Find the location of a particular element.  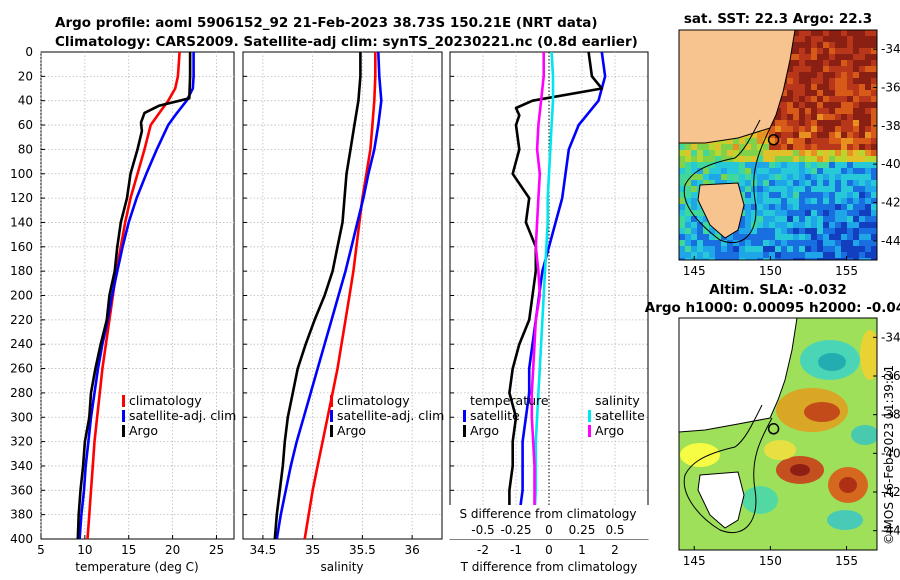

map-y-tick-label: -38 is located at coordinates (890, 415).